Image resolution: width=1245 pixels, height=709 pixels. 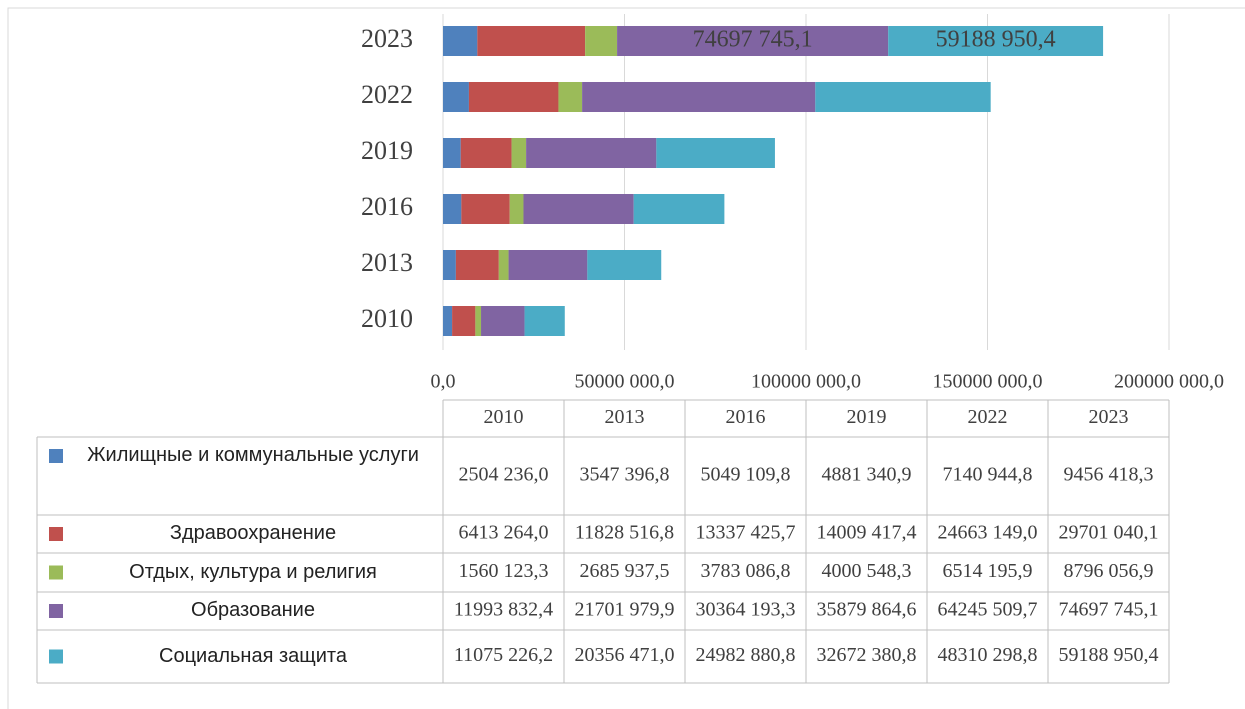 I want to click on legend-label: Отдых, культура и религия, so click(x=253, y=571).